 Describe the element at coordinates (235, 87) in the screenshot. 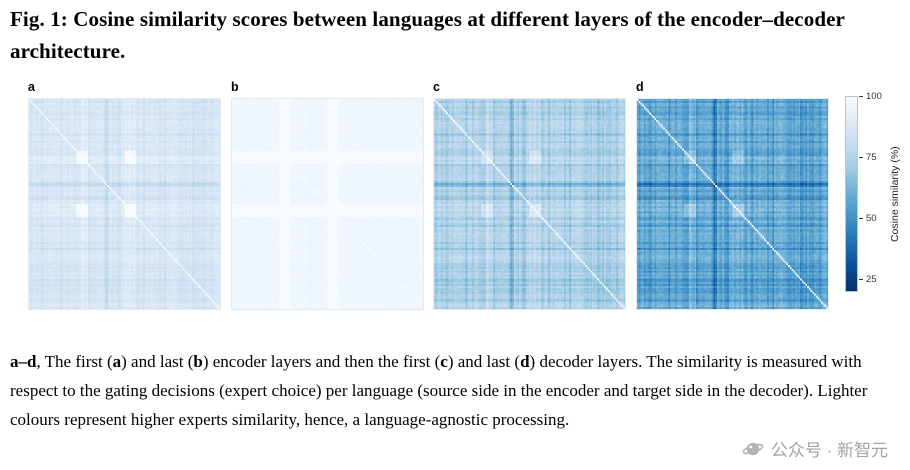

I see `panel-label-b: b` at that location.